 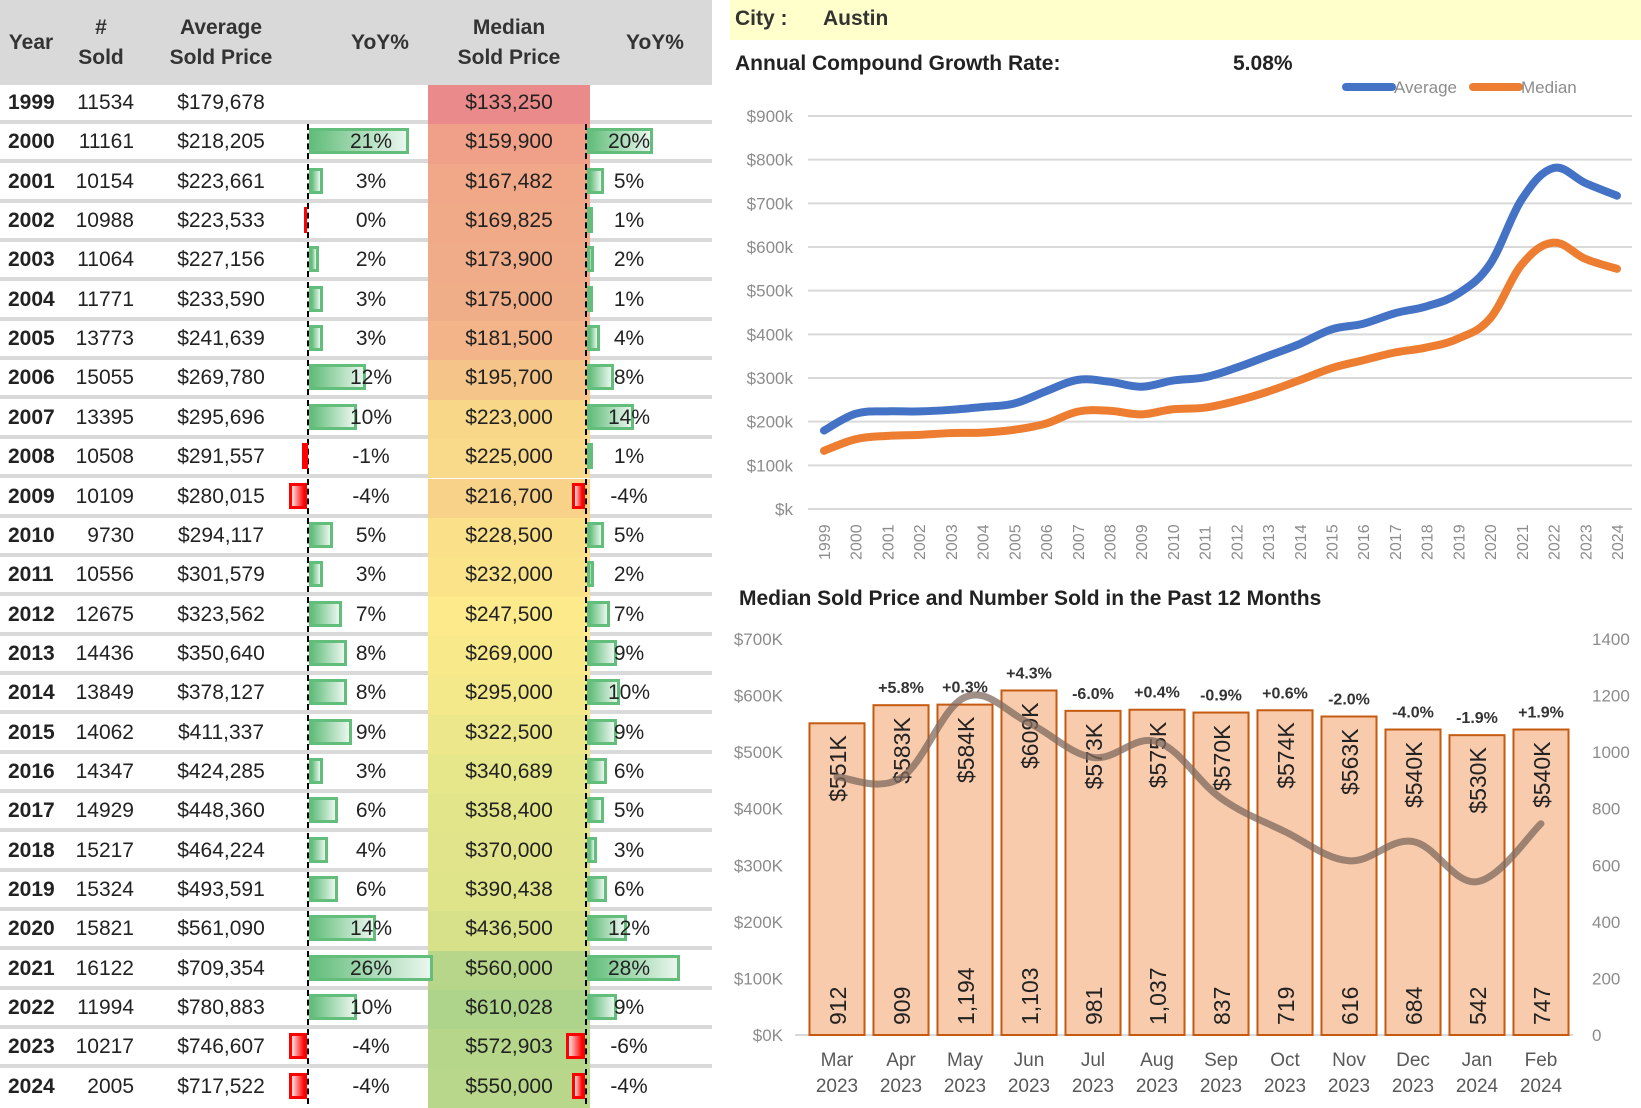 I want to click on median-yoy-cell: 12%, so click(x=629, y=929).